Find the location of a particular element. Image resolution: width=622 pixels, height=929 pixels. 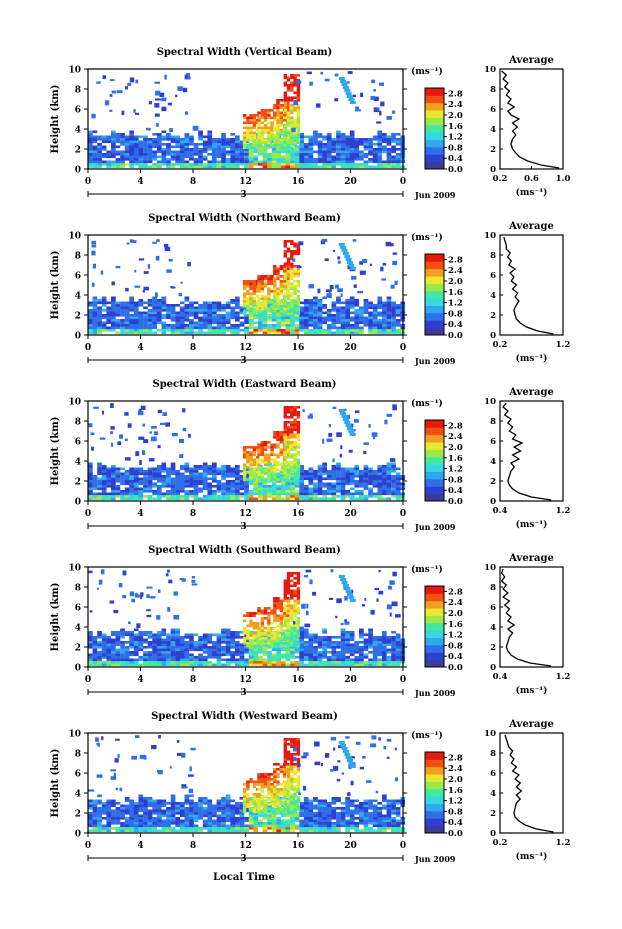

average-title: Average is located at coordinates (531, 392).